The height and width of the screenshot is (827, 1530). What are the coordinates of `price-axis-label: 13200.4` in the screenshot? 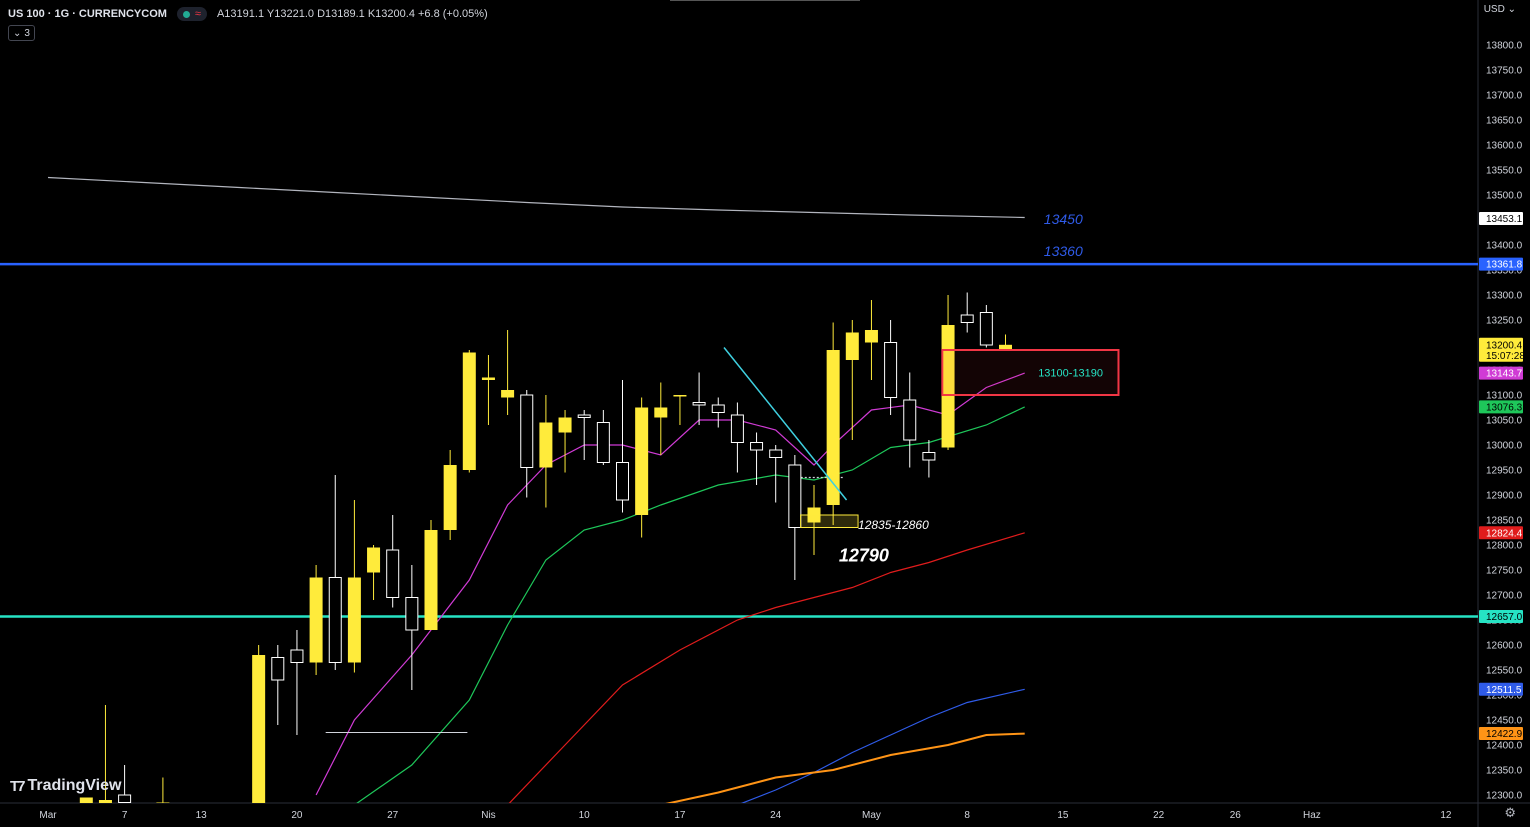 It's located at (1504, 345).